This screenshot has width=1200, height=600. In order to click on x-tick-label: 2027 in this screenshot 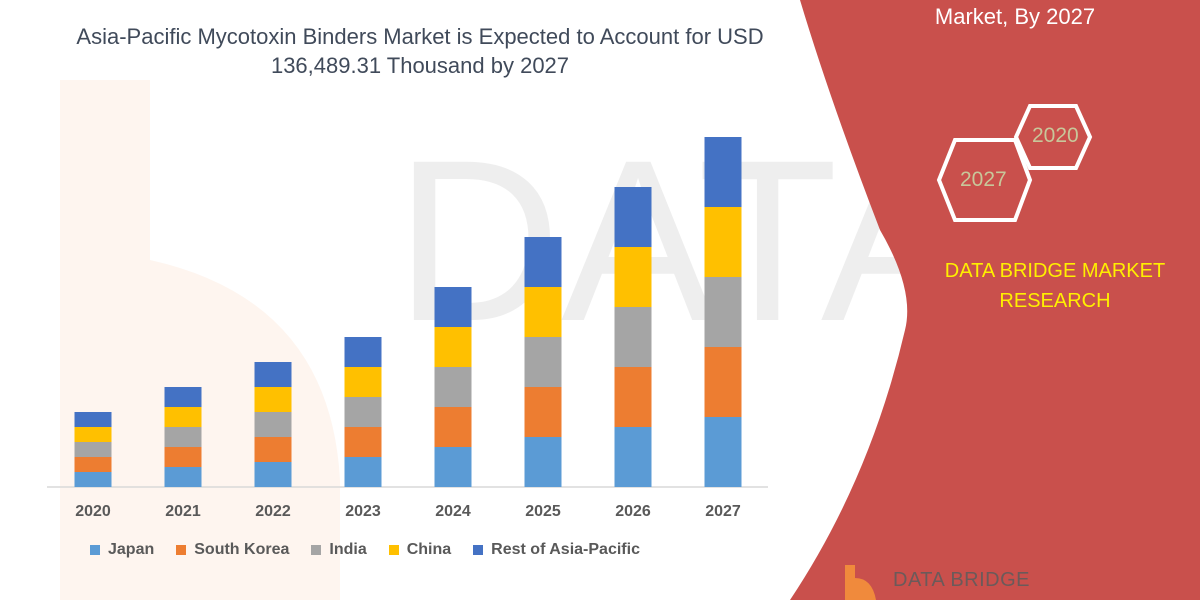, I will do `click(723, 511)`.